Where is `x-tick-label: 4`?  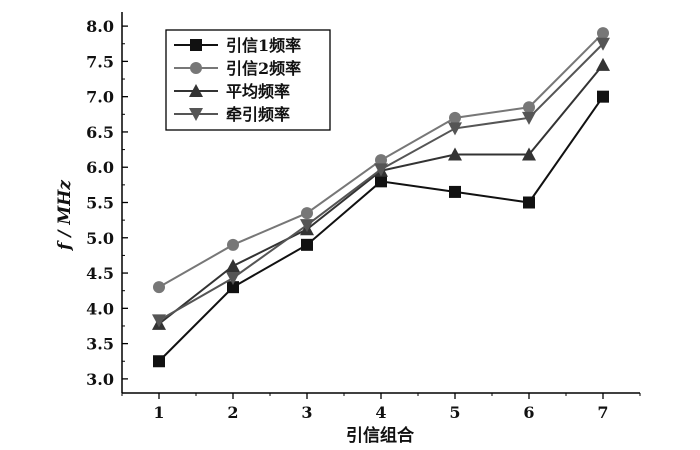
x-tick-label: 4 is located at coordinates (380, 412).